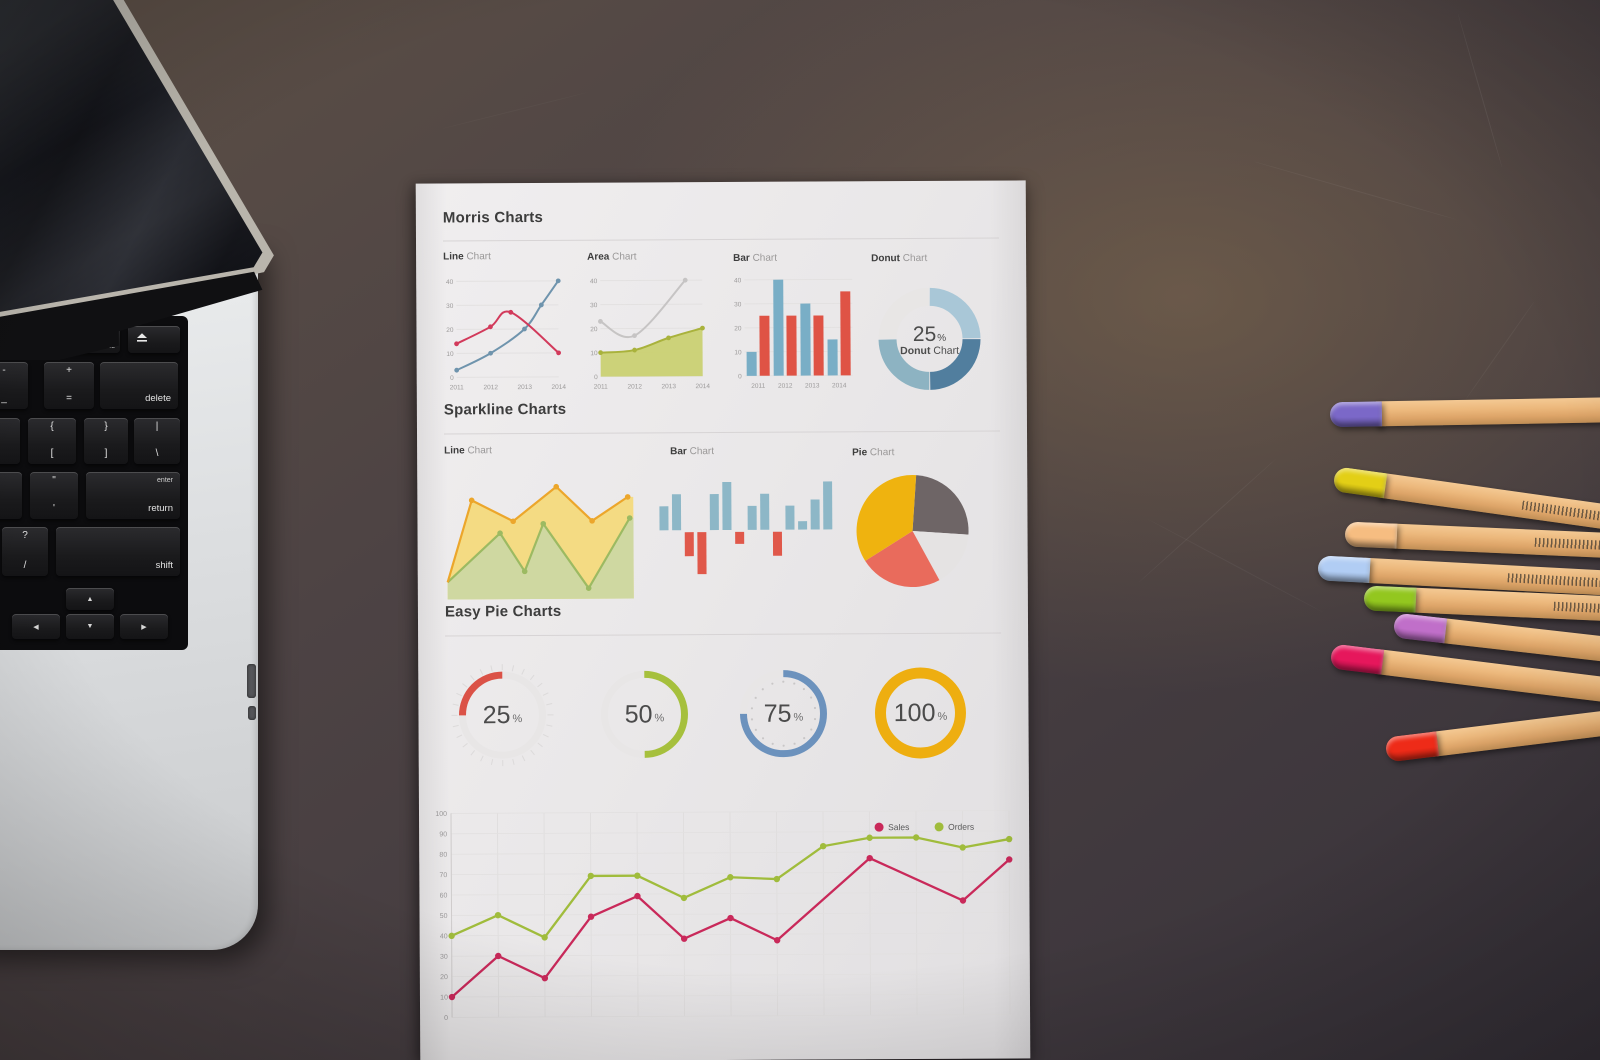  What do you see at coordinates (540, 541) in the screenshot?
I see `sparkline-area-chart` at bounding box center [540, 541].